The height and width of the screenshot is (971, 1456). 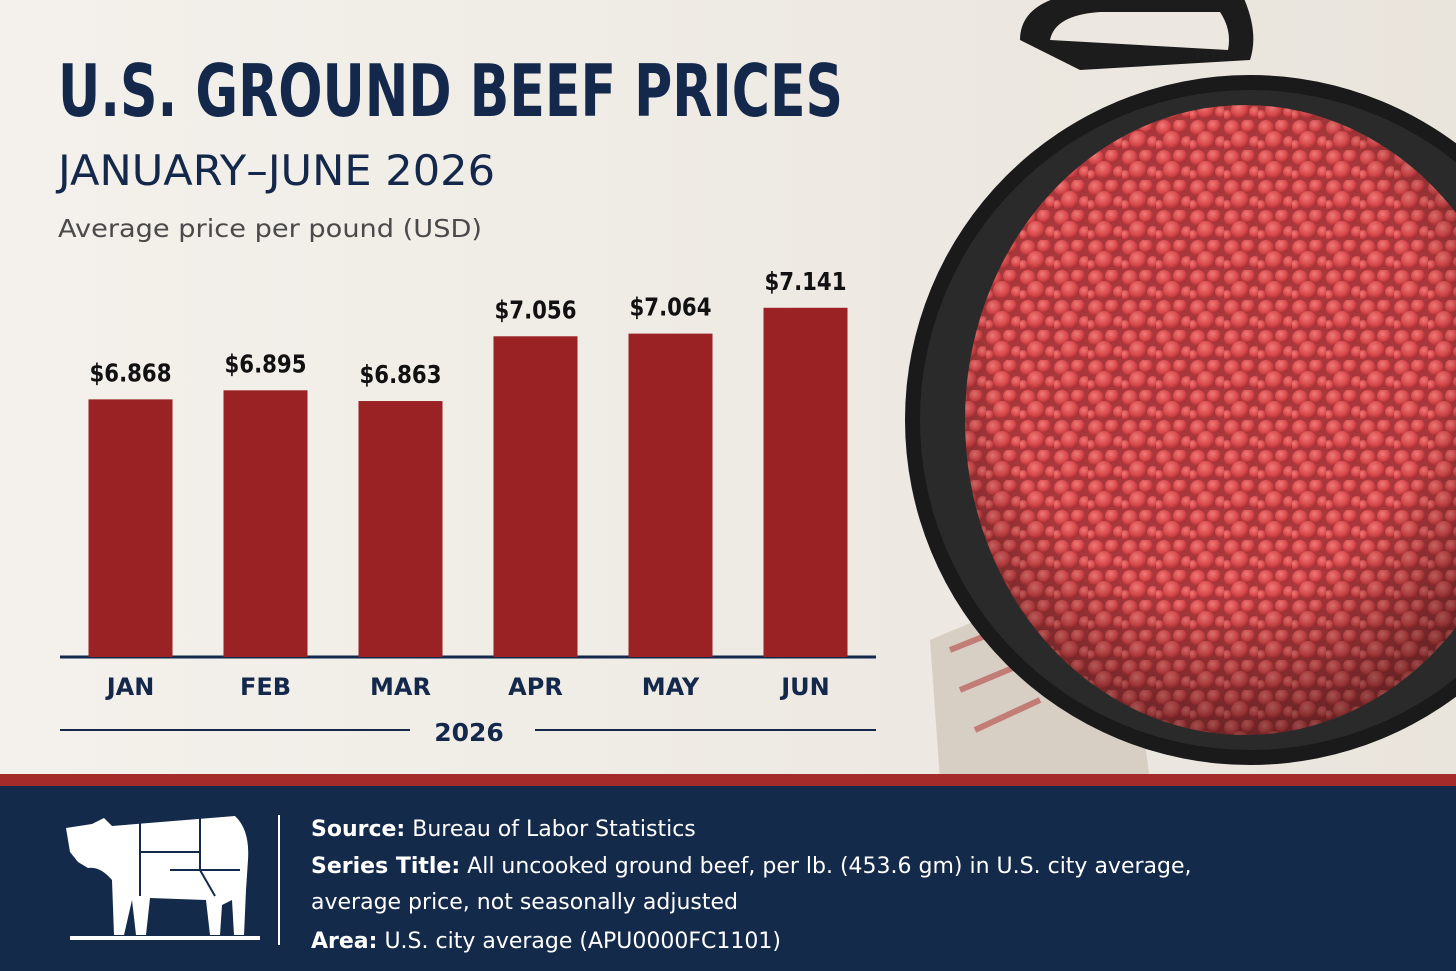 What do you see at coordinates (582, 941) in the screenshot?
I see `area: U.S. city average (APU0000FC1101)` at bounding box center [582, 941].